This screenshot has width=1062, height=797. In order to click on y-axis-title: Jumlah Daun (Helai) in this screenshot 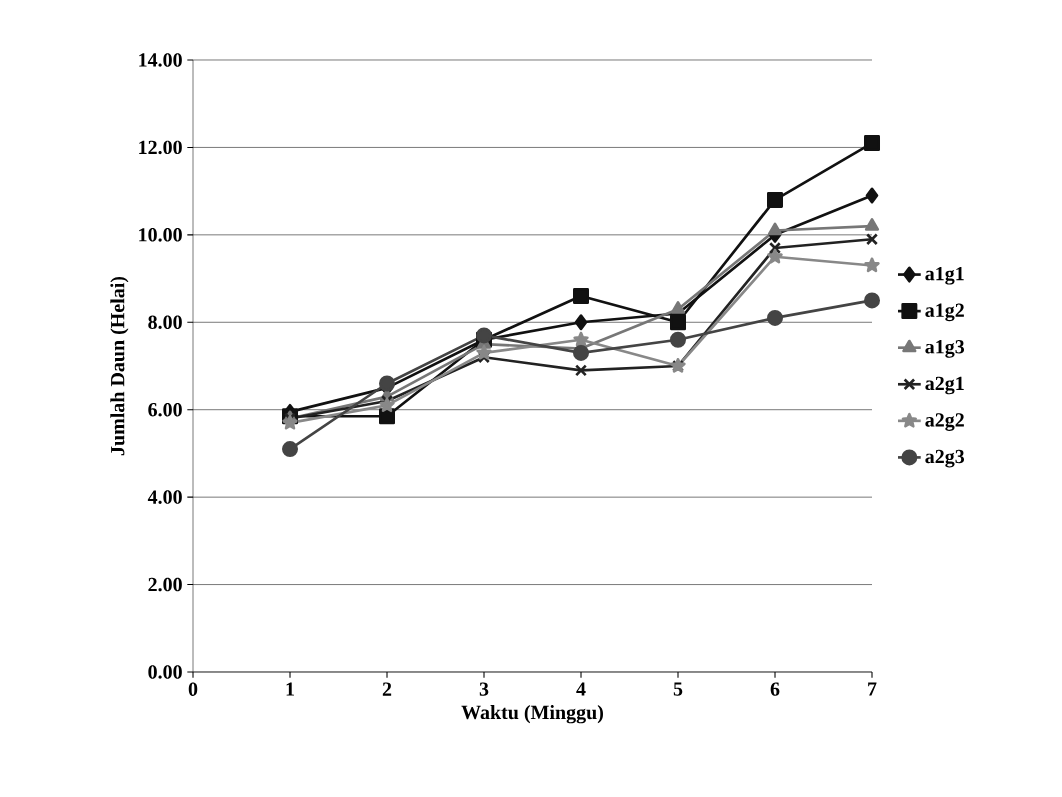, I will do `click(119, 366)`.